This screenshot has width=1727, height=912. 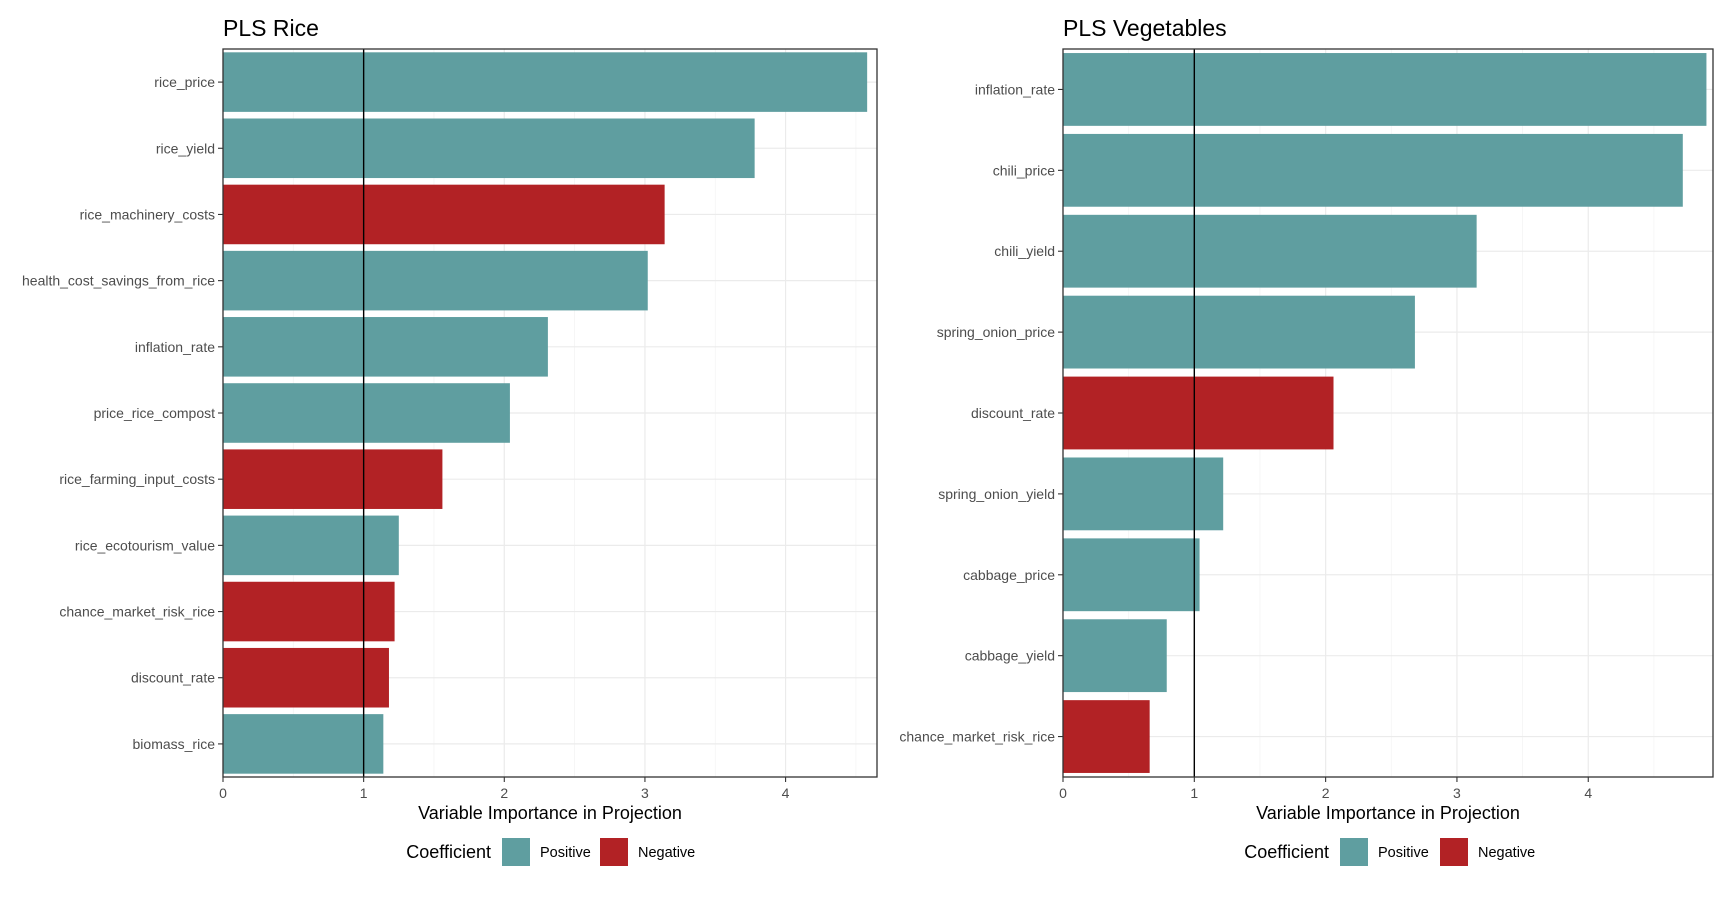 What do you see at coordinates (996, 332) in the screenshot?
I see `y-tick-label: spring_onion_price` at bounding box center [996, 332].